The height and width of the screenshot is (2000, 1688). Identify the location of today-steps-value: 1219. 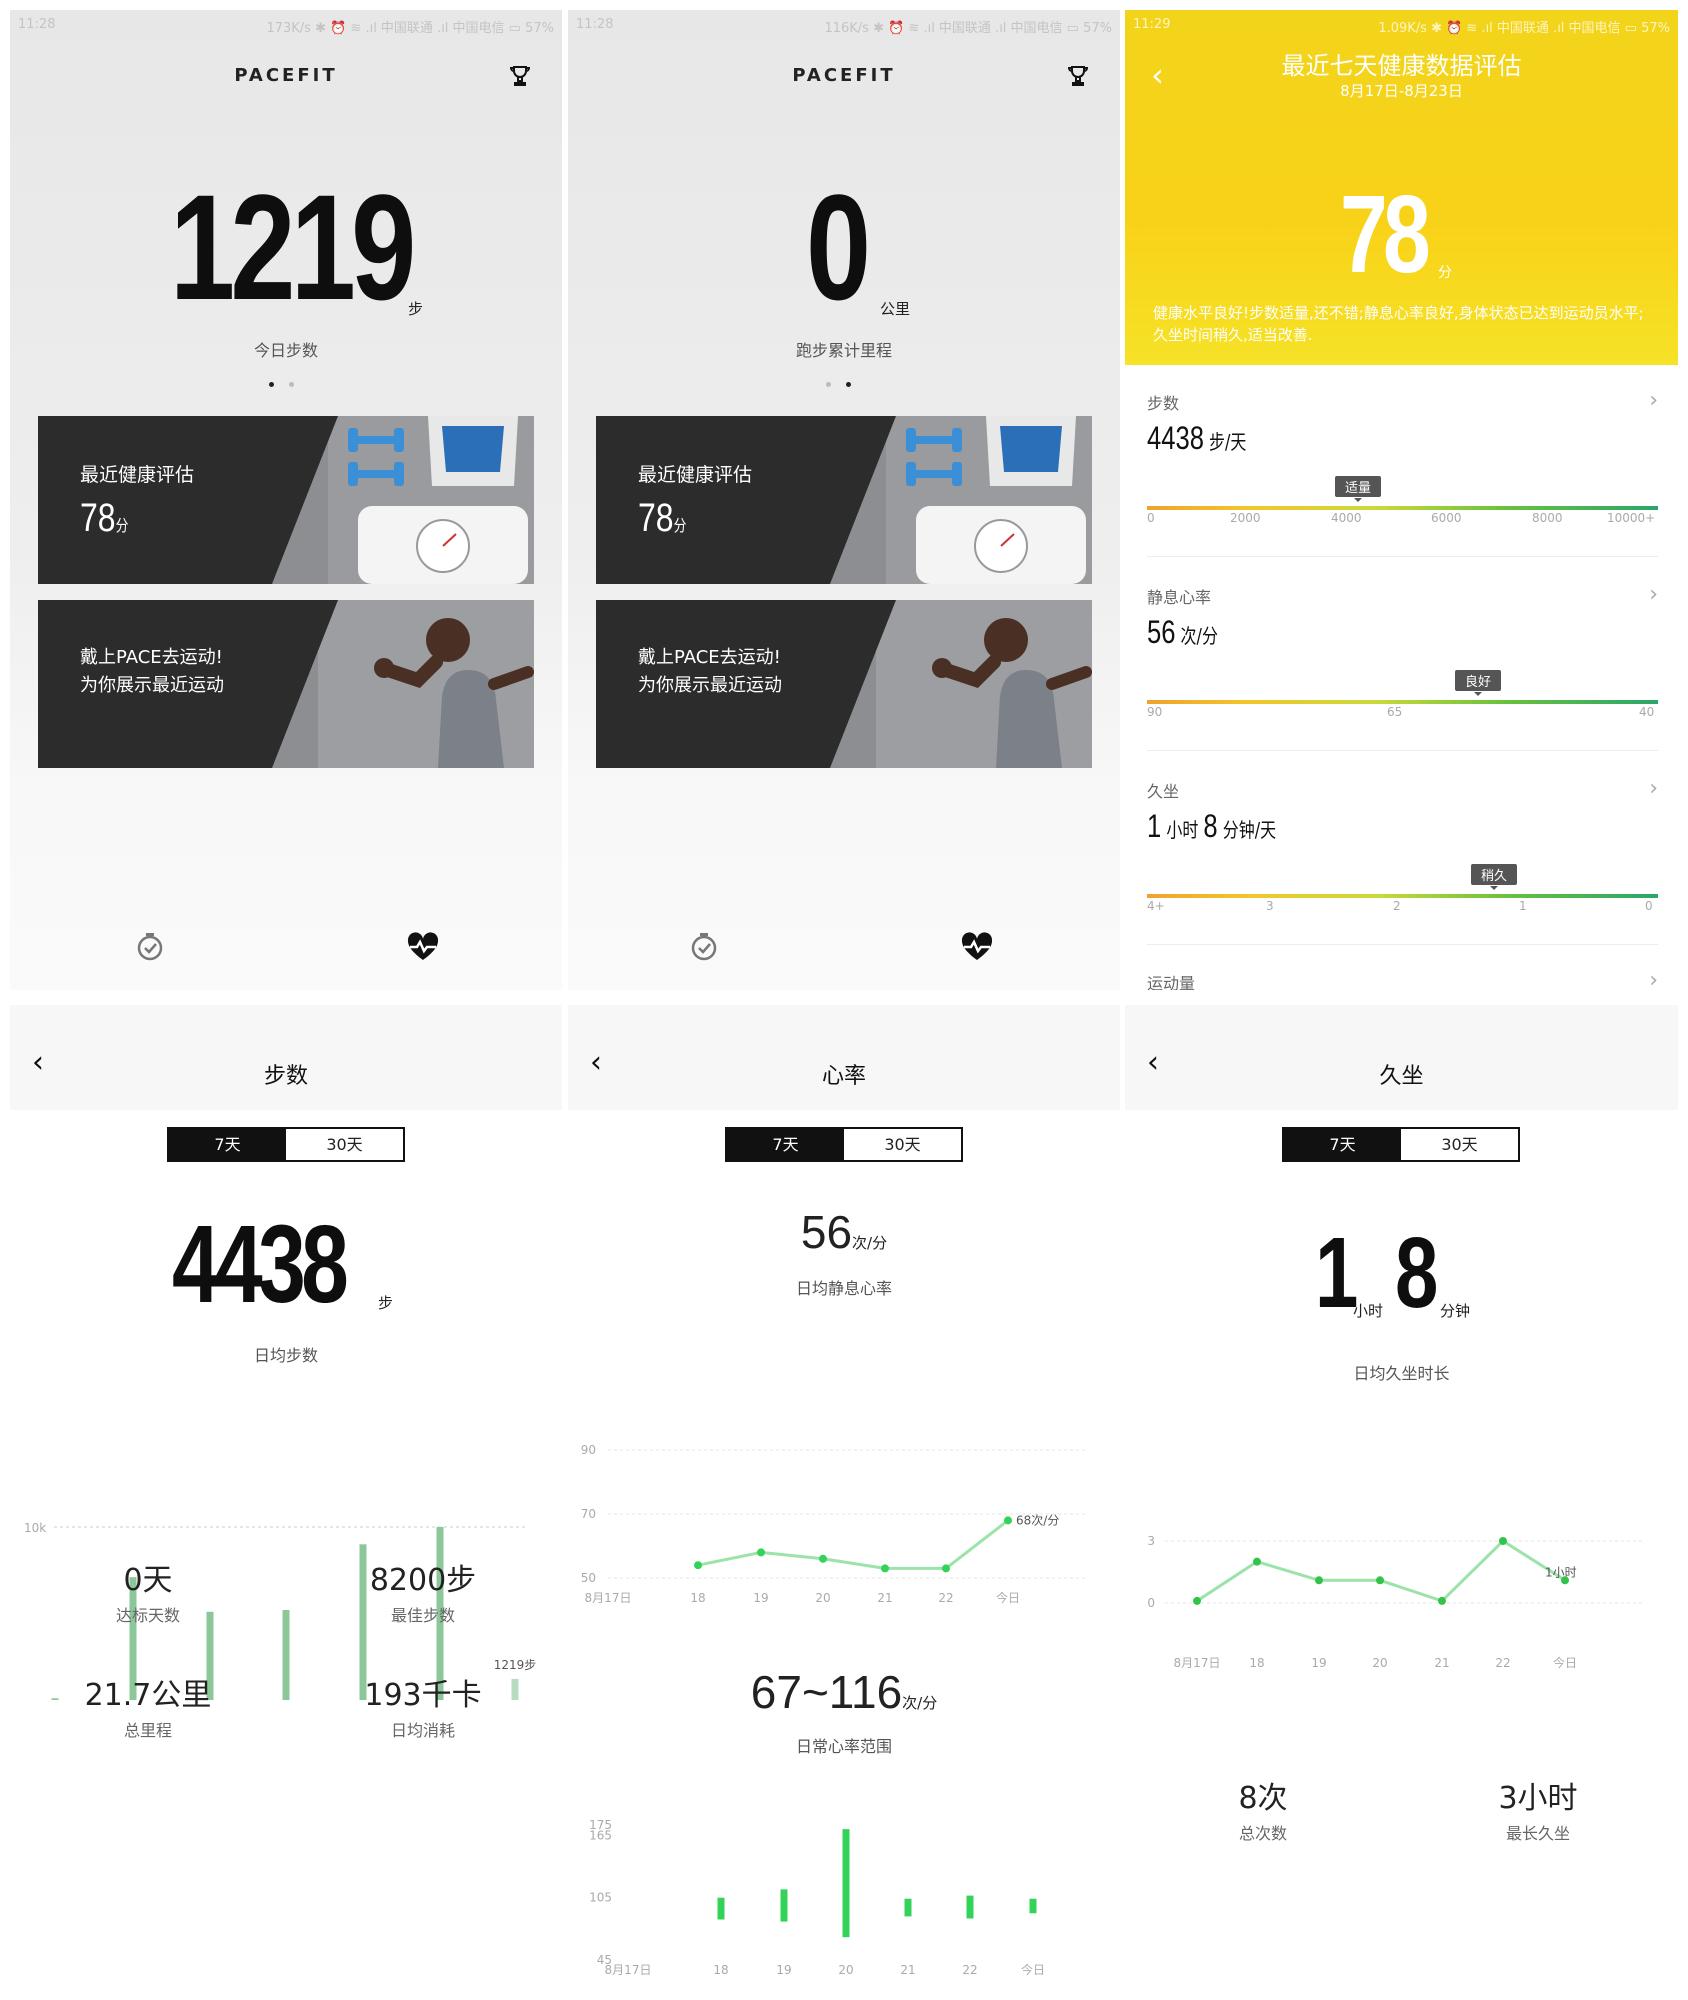
(293, 247).